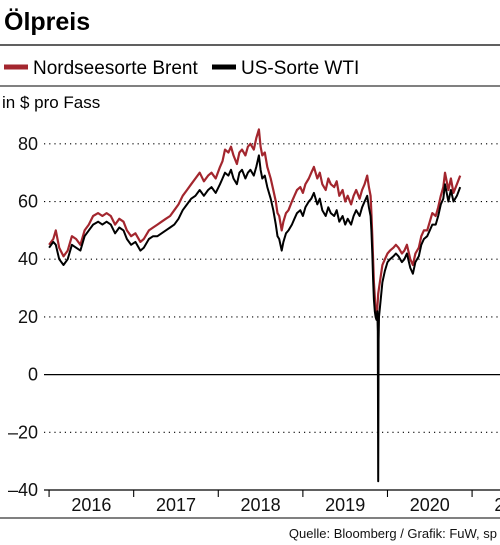 The height and width of the screenshot is (545, 500). What do you see at coordinates (28, 144) in the screenshot?
I see `y-tick-label: 80` at bounding box center [28, 144].